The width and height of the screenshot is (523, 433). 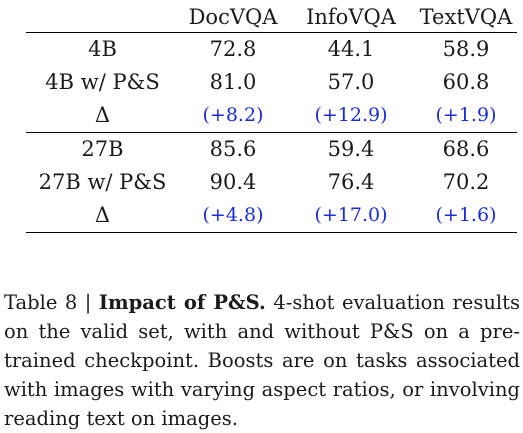 I want to click on table-row: 4B 72.8 44.1 58.9, so click(x=271, y=49).